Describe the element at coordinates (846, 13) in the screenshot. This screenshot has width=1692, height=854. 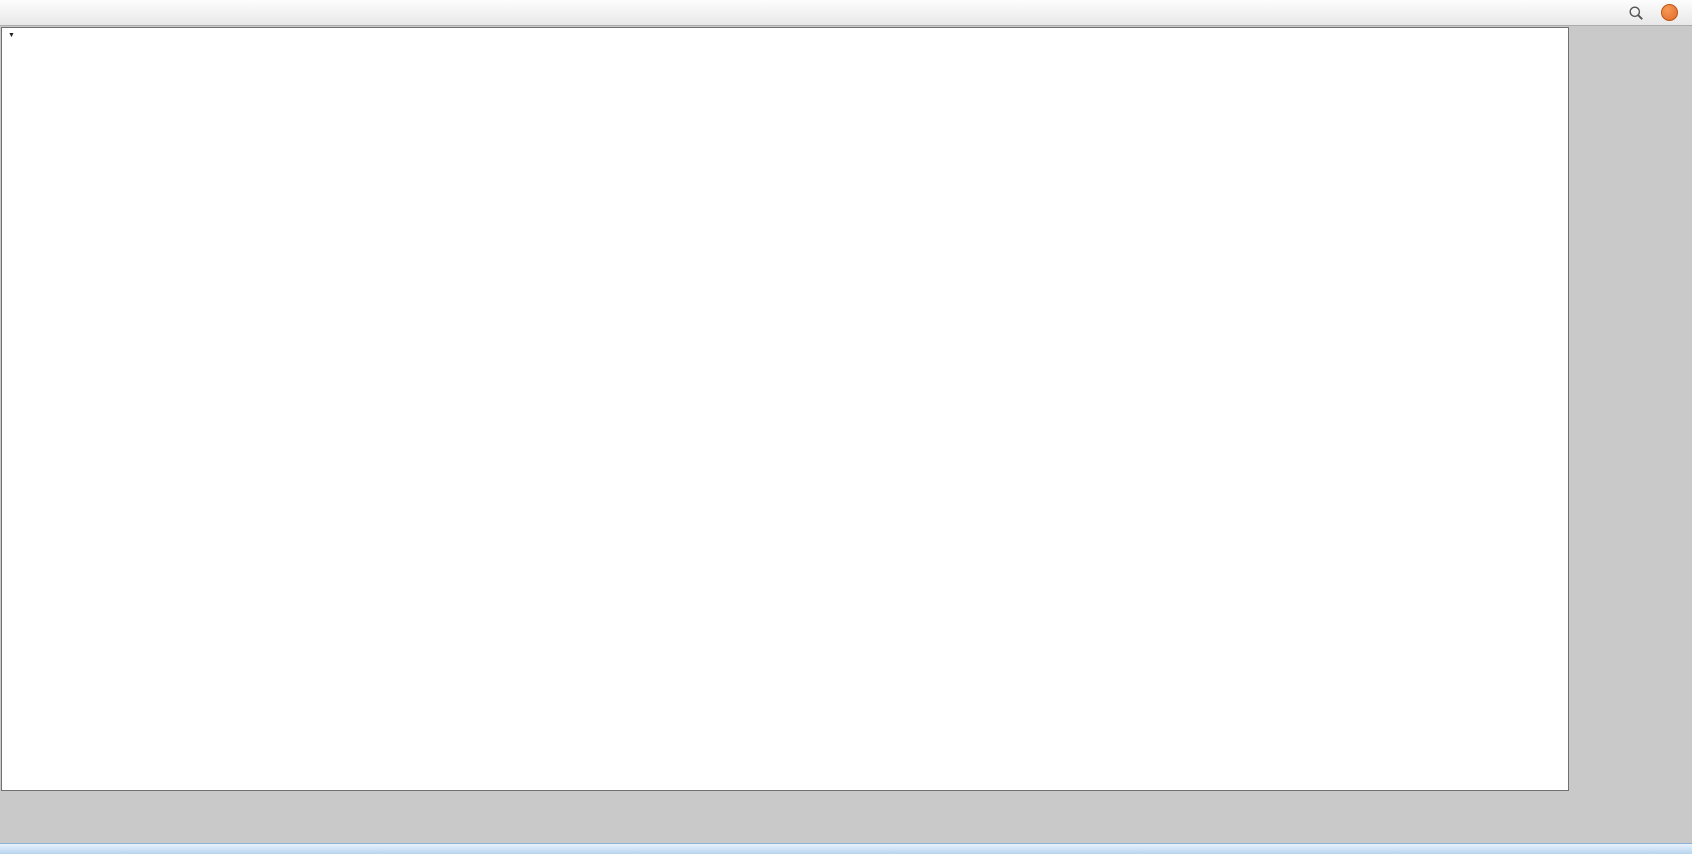
I see `main-toolbar` at that location.